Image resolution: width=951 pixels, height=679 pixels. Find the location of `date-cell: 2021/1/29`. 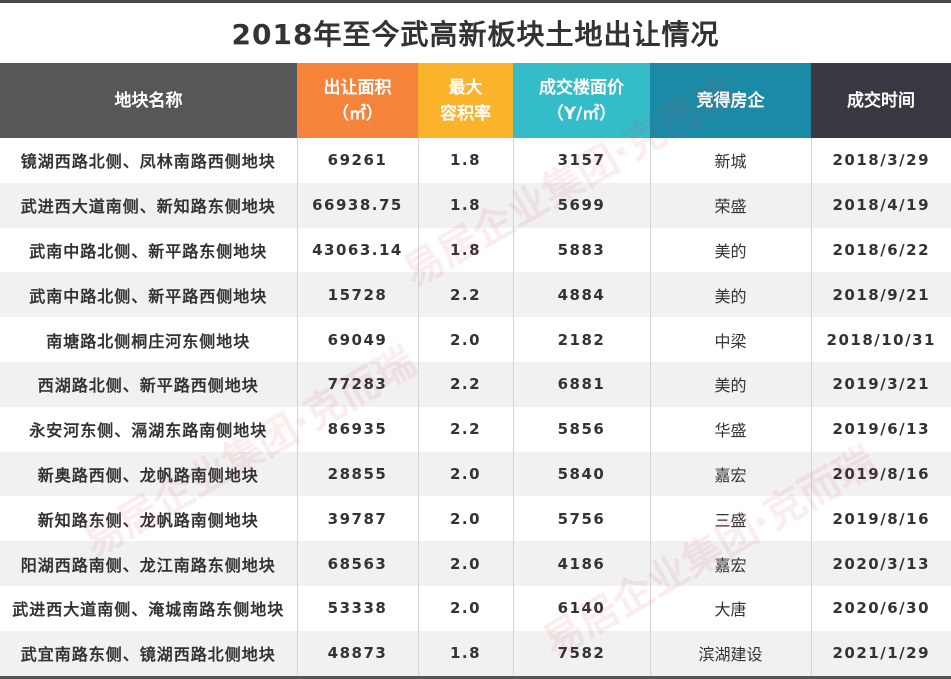

date-cell: 2021/1/29 is located at coordinates (880, 654).